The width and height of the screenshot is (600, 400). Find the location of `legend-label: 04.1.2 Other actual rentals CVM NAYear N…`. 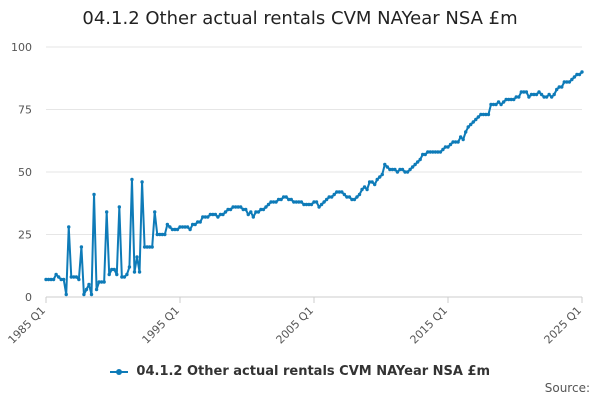

legend-label: 04.1.2 Other actual rentals CVM NAYear N… is located at coordinates (313, 371).